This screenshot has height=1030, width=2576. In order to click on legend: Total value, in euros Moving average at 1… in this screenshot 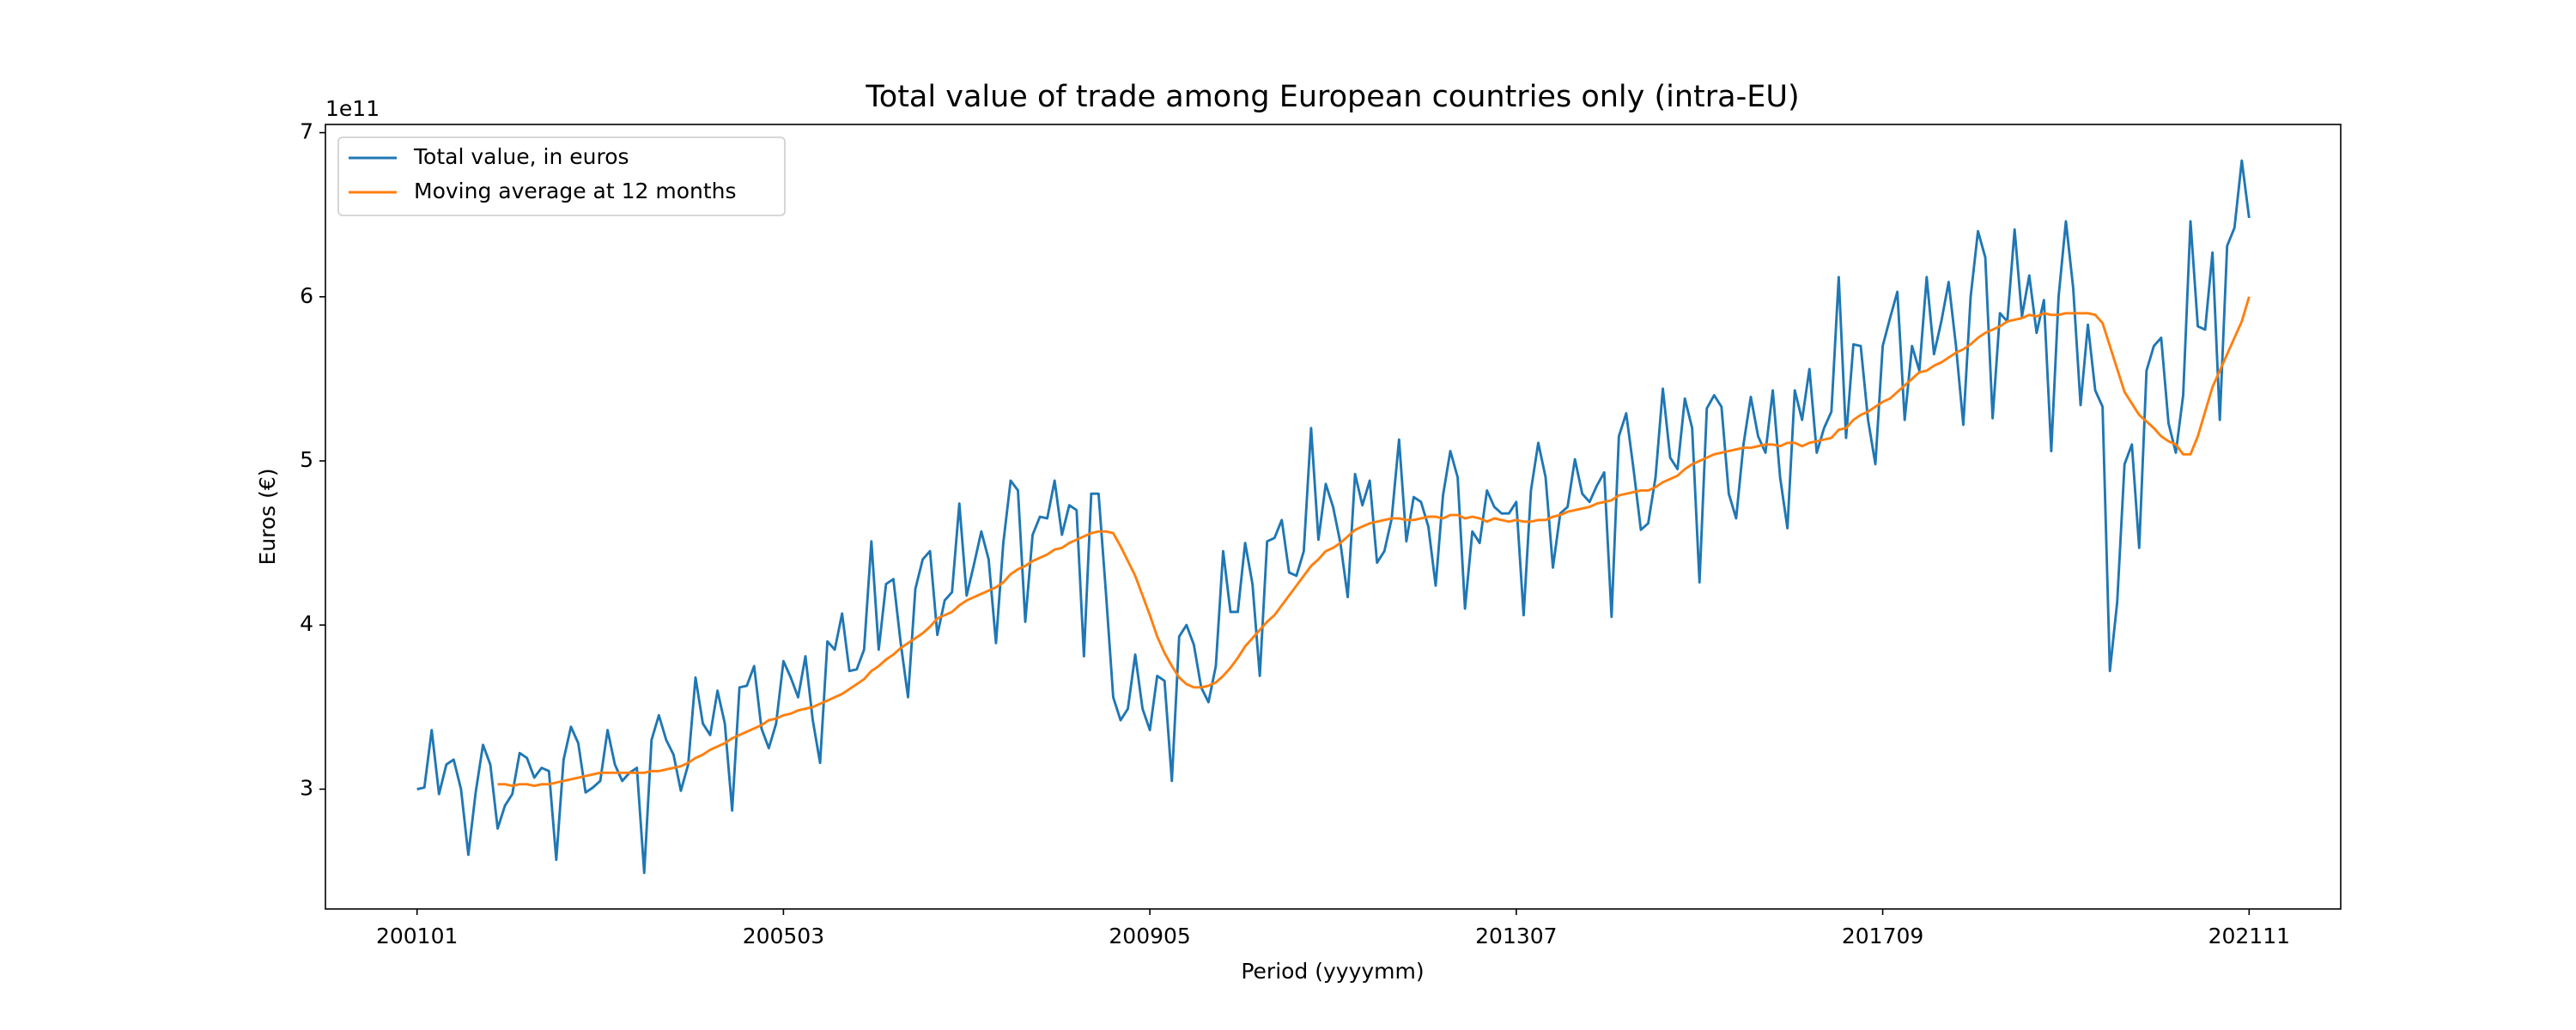, I will do `click(561, 176)`.